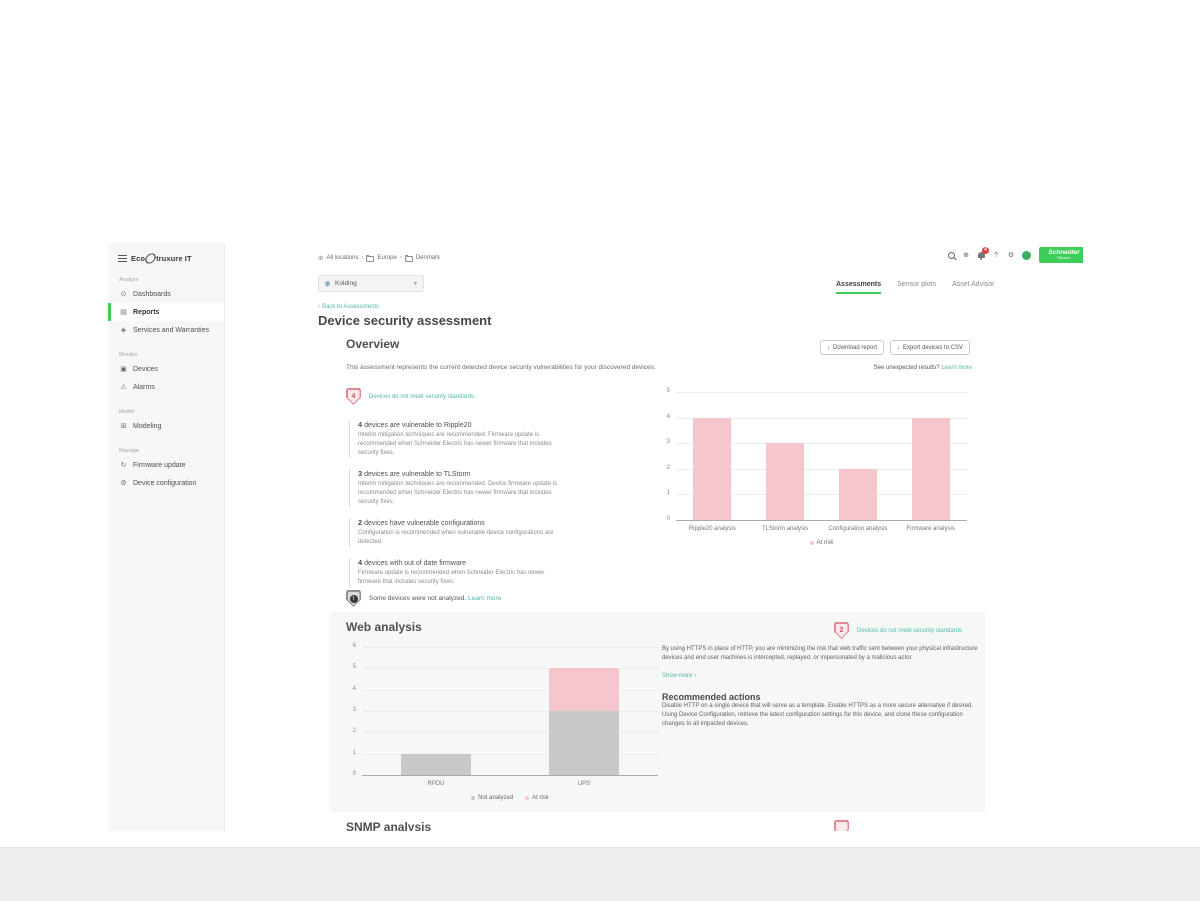 Image resolution: width=1200 pixels, height=901 pixels. I want to click on tab-bar: Assessments Sensor plots Asset Advisor, so click(915, 287).